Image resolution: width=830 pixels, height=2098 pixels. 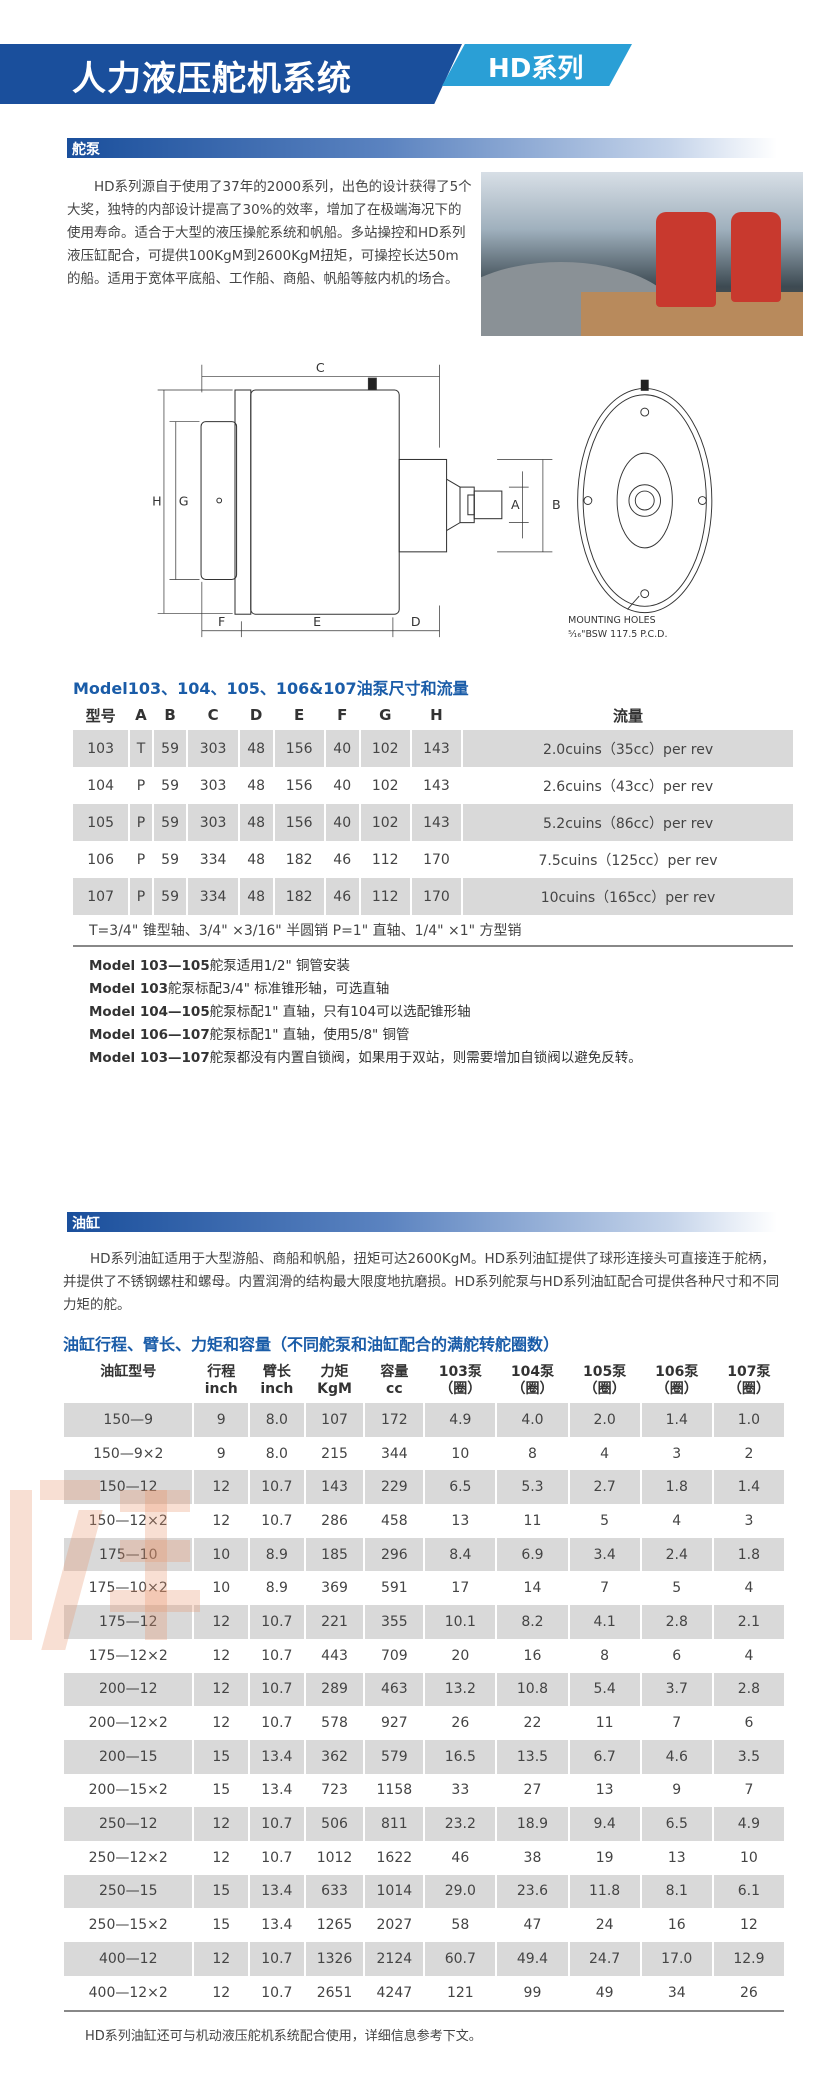 What do you see at coordinates (394, 1520) in the screenshot?
I see `table-cell: 458` at bounding box center [394, 1520].